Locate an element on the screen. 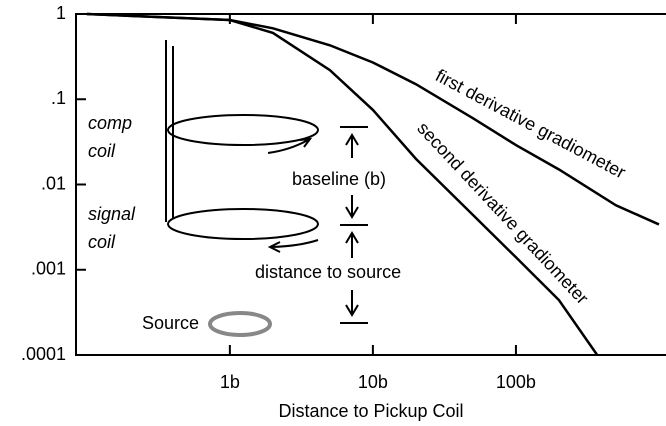  x-tick-label: 100b is located at coordinates (516, 382).